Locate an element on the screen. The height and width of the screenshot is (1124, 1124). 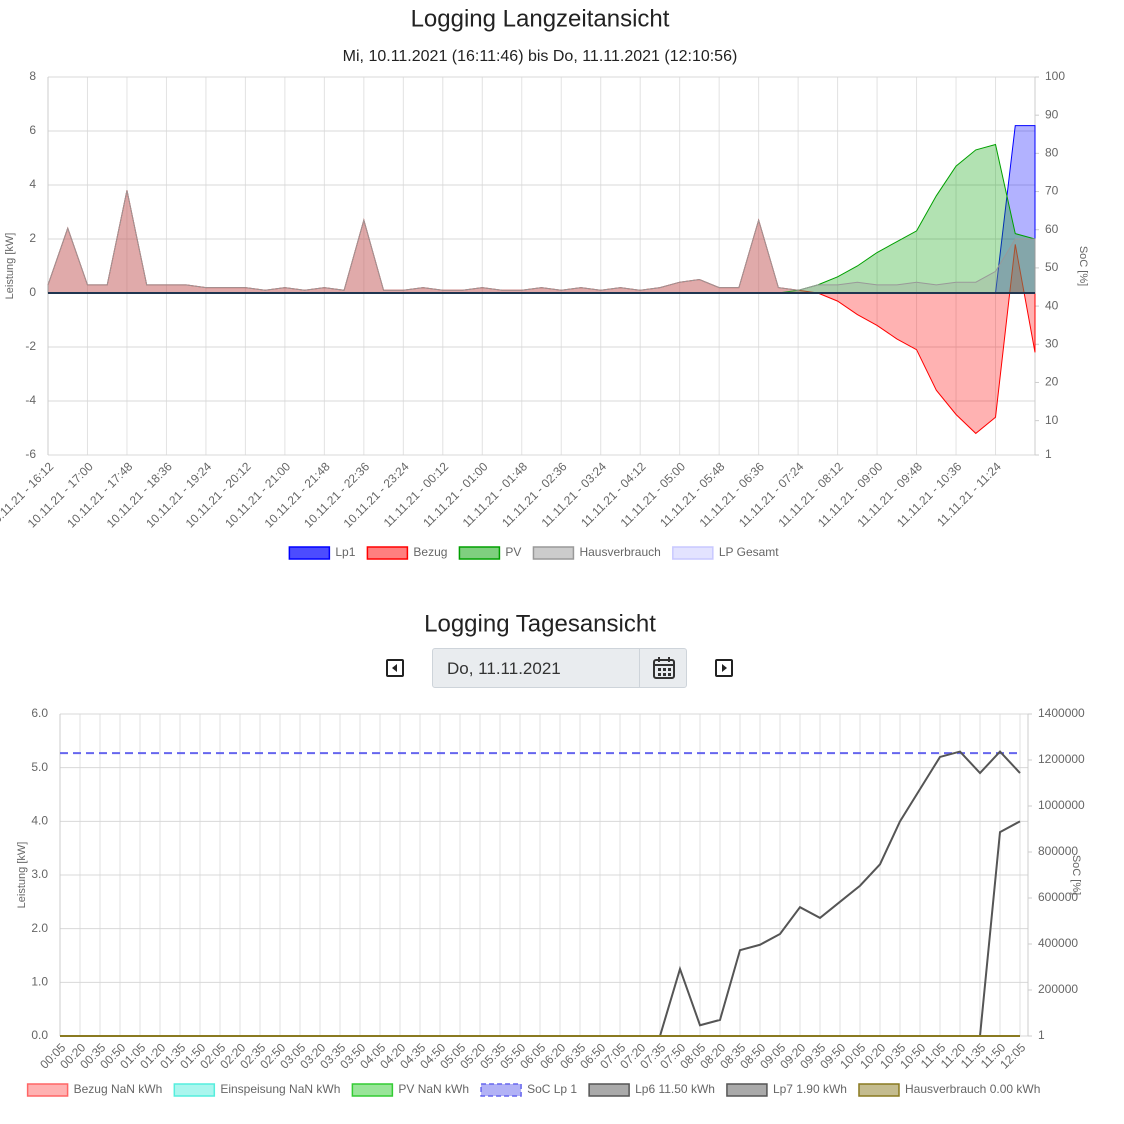
y-tick-label: 0.0 is located at coordinates (39, 1035).